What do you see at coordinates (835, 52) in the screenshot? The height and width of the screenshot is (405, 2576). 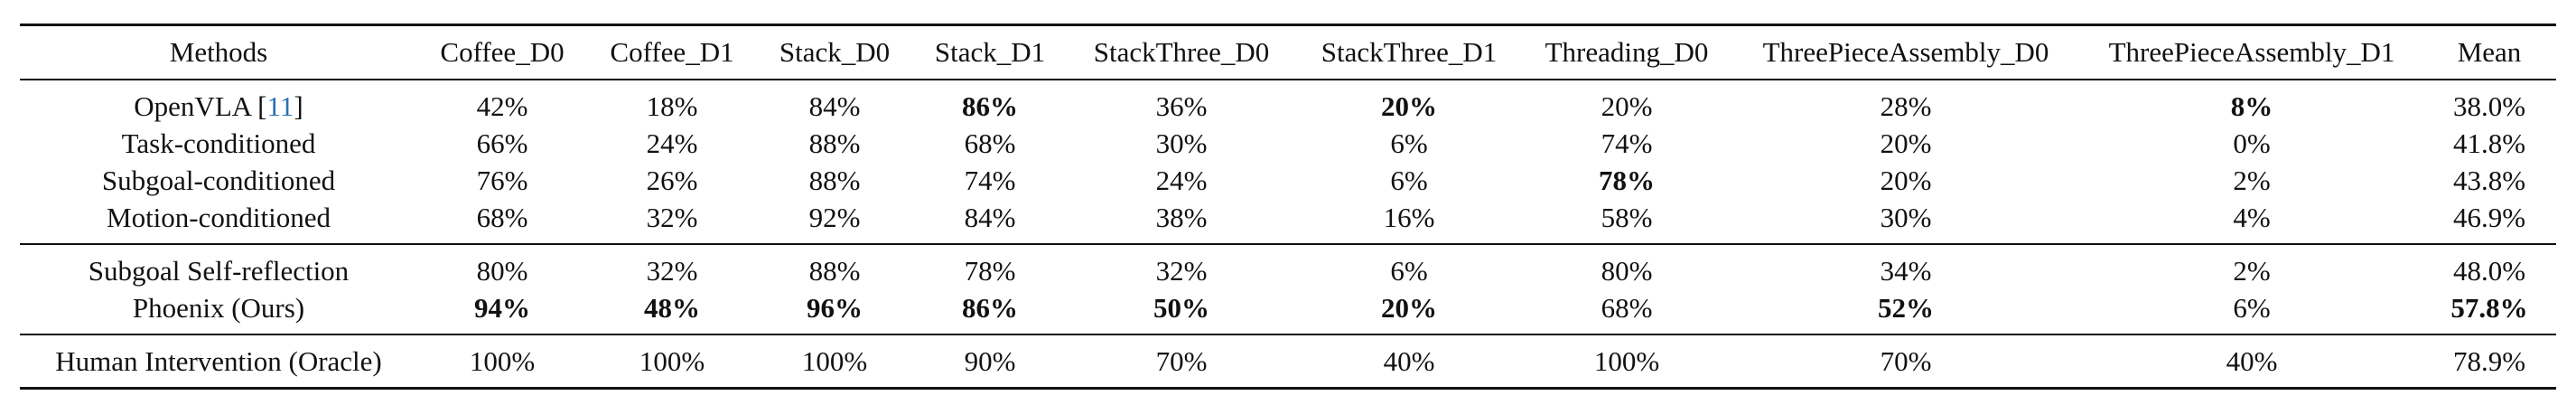 I see `header-stack-d0: Stack_D0` at bounding box center [835, 52].